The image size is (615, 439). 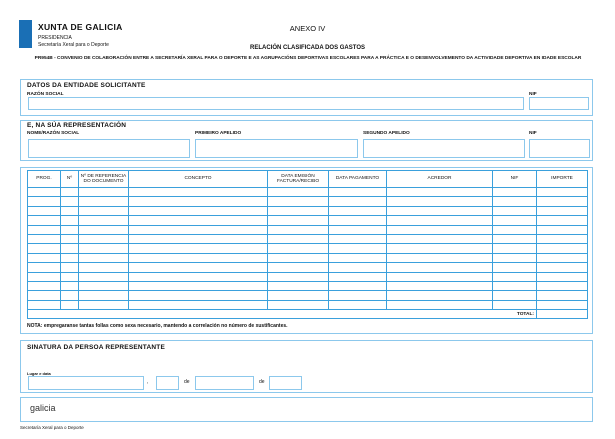 I want to click on rep-nif-input, so click(x=559, y=148).